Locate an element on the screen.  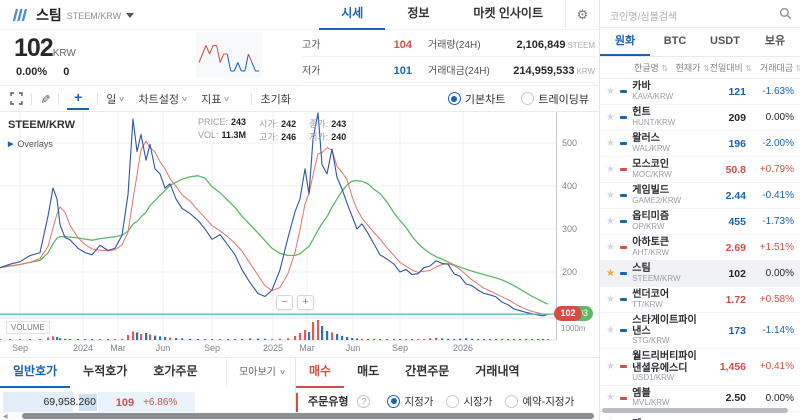
time-tick: 2024 is located at coordinates (83, 348).